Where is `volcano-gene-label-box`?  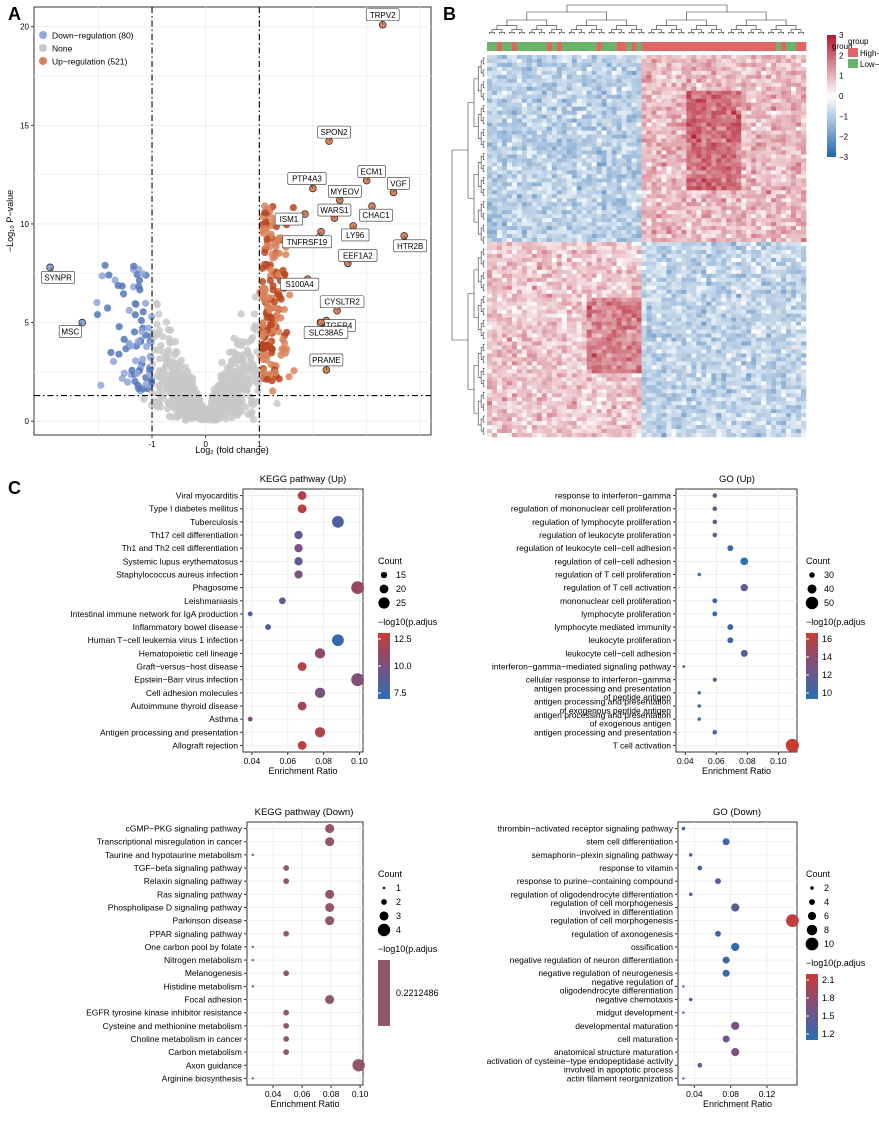 volcano-gene-label-box is located at coordinates (344, 191).